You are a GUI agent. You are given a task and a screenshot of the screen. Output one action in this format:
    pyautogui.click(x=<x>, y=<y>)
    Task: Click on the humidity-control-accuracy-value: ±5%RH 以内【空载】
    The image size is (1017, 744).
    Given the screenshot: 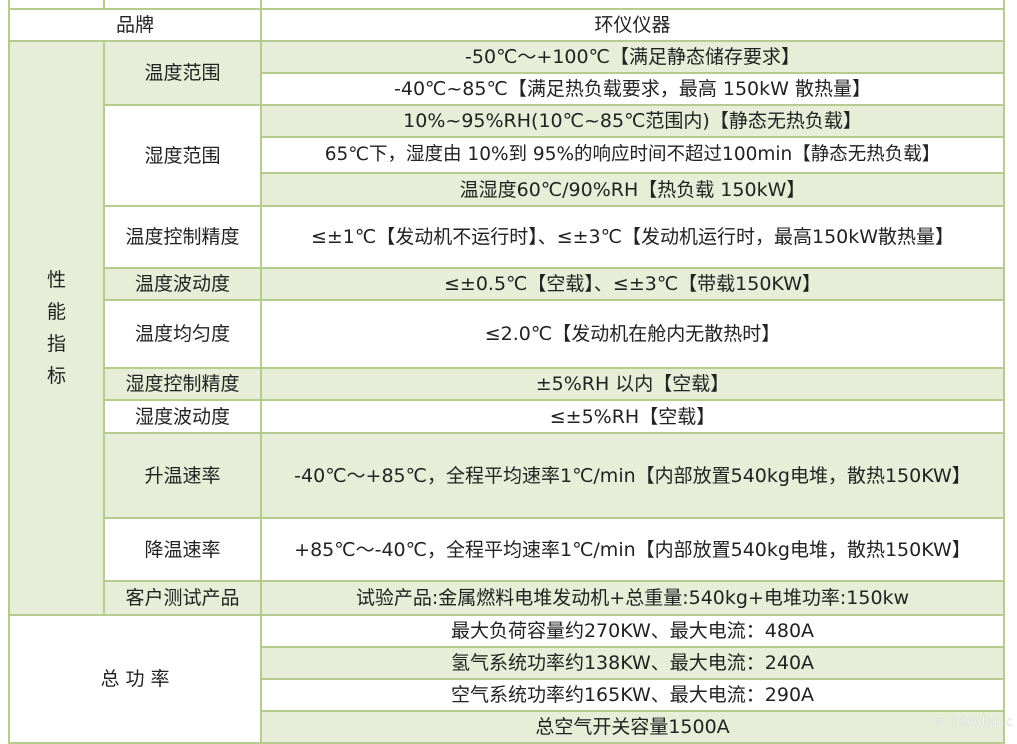 What is the action you would take?
    pyautogui.click(x=632, y=384)
    